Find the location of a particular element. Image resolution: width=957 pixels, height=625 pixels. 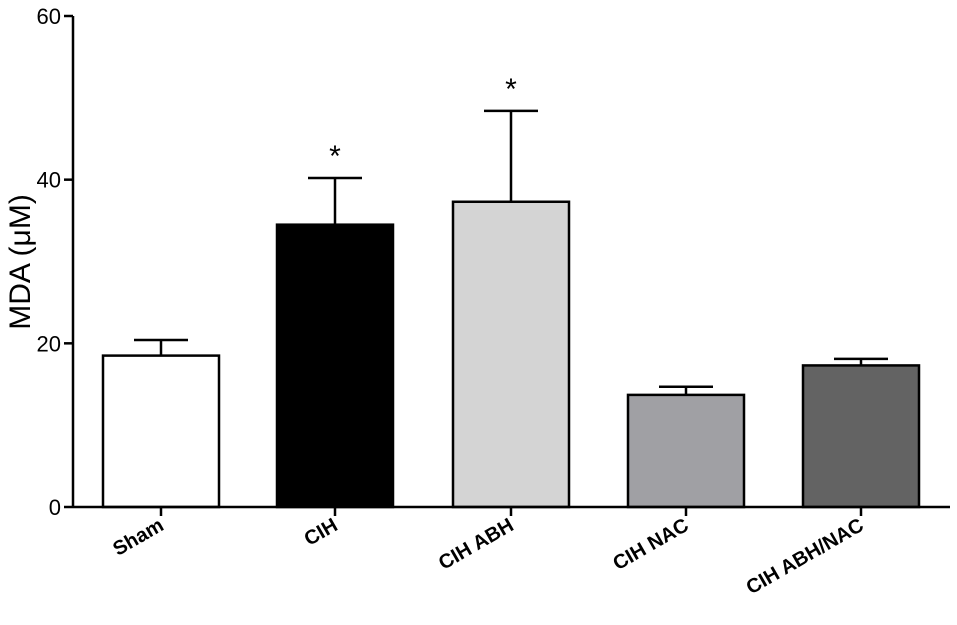

y-axis-title: MDA (μM) is located at coordinates (20, 262).